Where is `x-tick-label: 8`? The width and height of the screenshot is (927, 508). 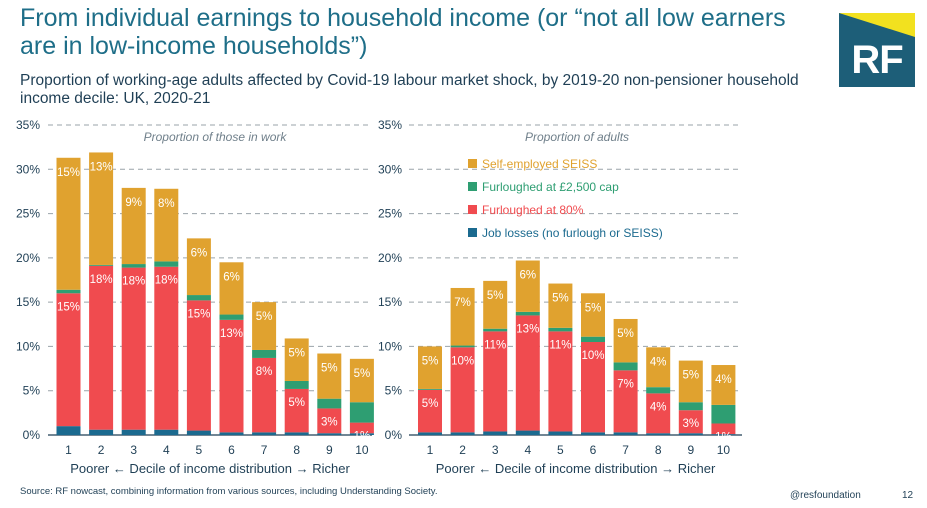
x-tick-label: 8 is located at coordinates (658, 450).